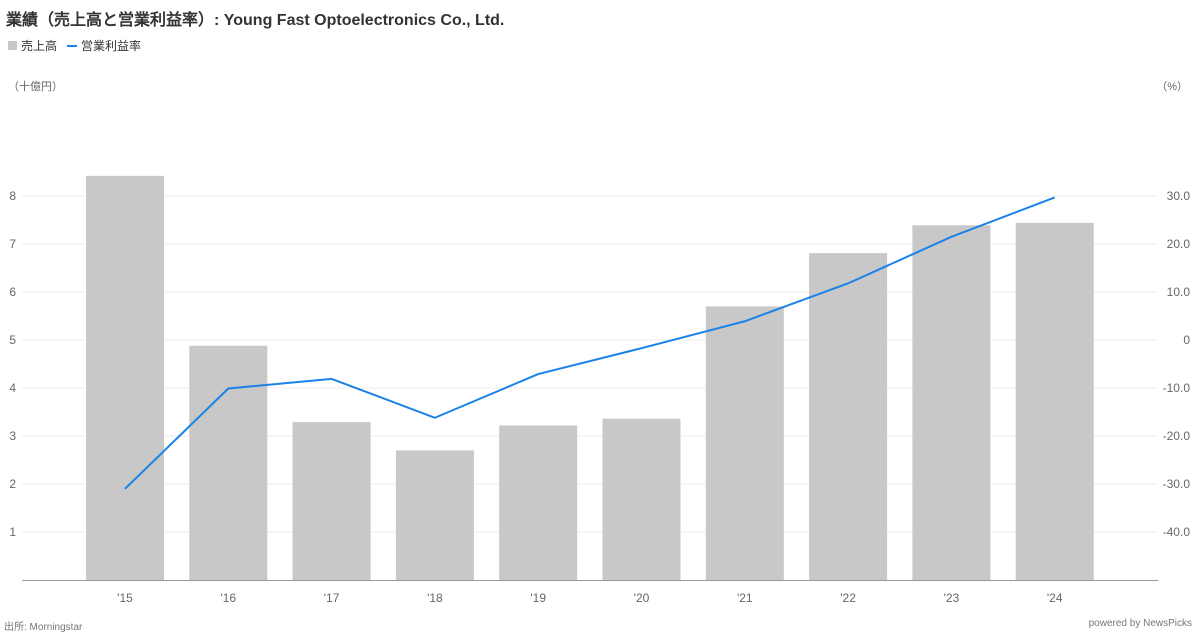  Describe the element at coordinates (12, 388) in the screenshot. I see `left-tick-label: 4` at that location.